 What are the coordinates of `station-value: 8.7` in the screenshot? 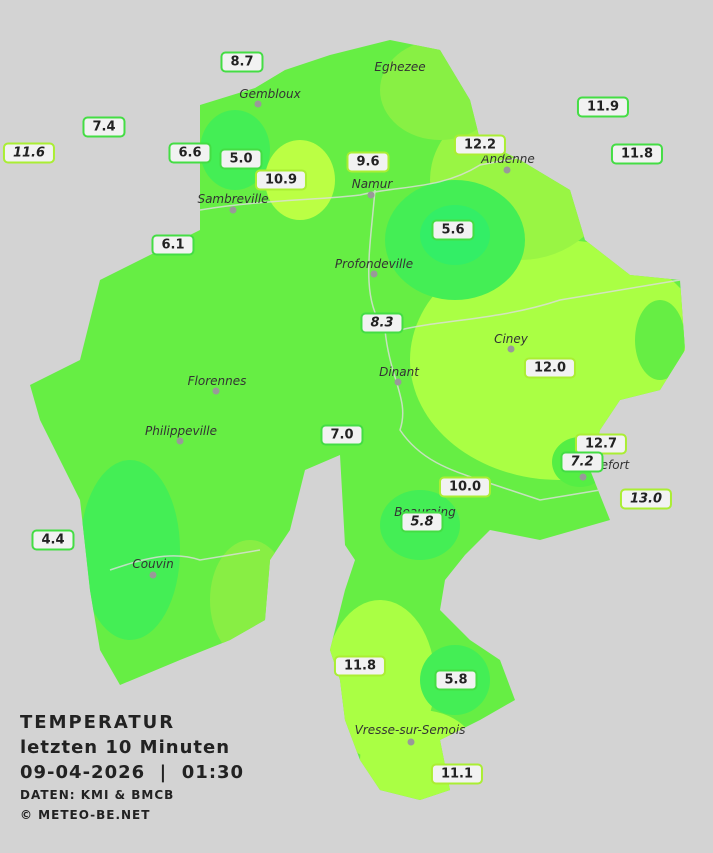 It's located at (242, 62).